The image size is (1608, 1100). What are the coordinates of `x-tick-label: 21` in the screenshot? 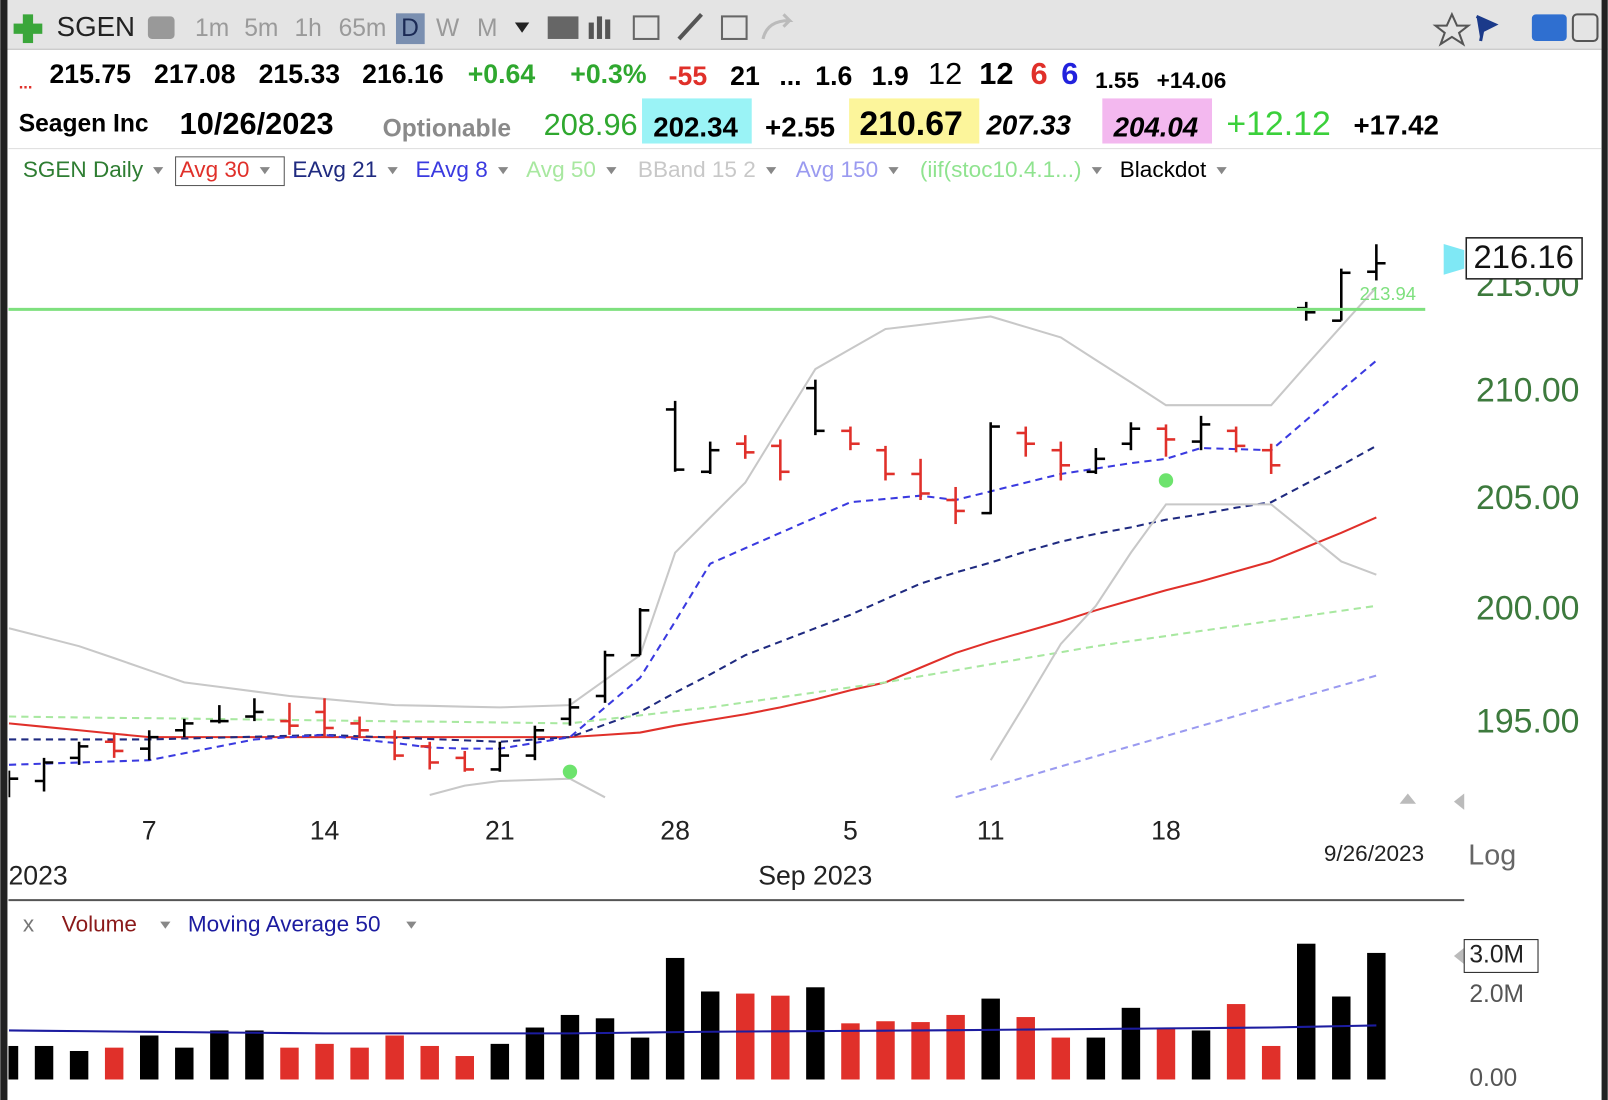 It's located at (500, 830).